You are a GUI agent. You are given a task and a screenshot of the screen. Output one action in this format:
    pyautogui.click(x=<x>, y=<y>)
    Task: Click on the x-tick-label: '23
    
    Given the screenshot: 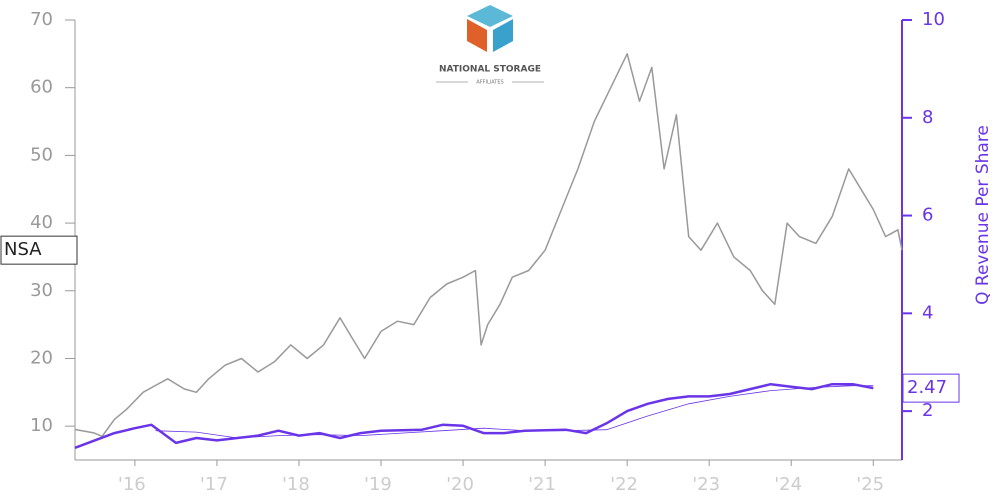 What is the action you would take?
    pyautogui.click(x=706, y=484)
    